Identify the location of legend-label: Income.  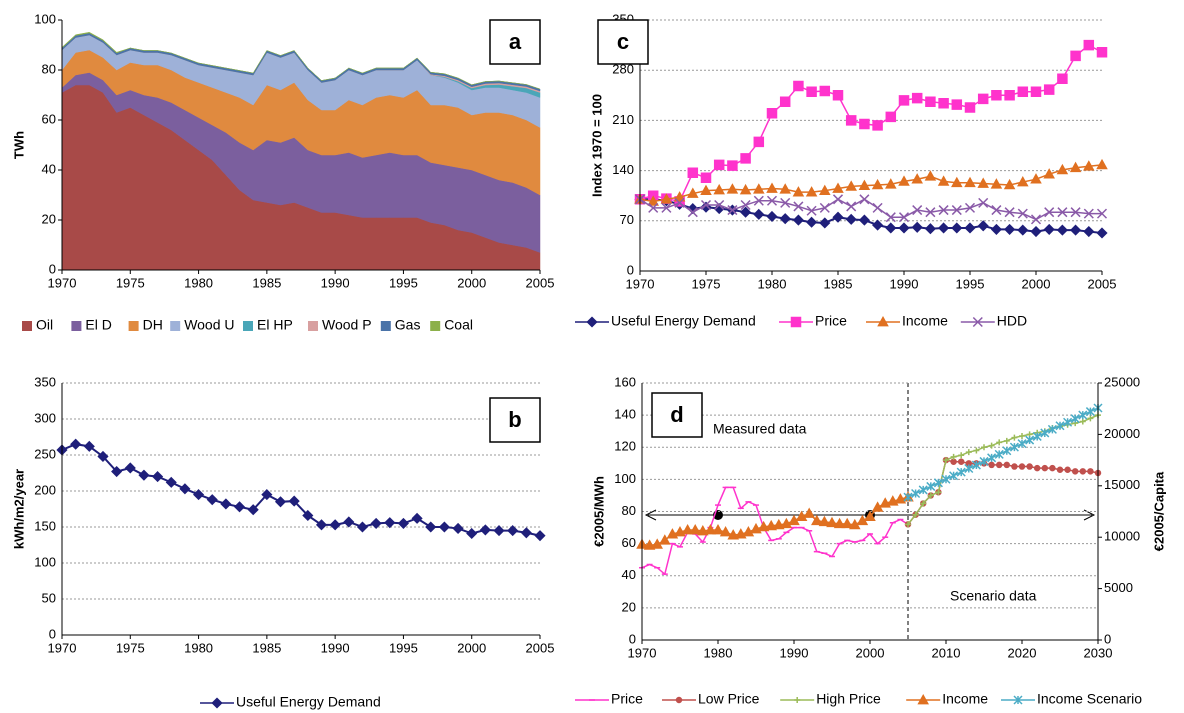
(965, 699).